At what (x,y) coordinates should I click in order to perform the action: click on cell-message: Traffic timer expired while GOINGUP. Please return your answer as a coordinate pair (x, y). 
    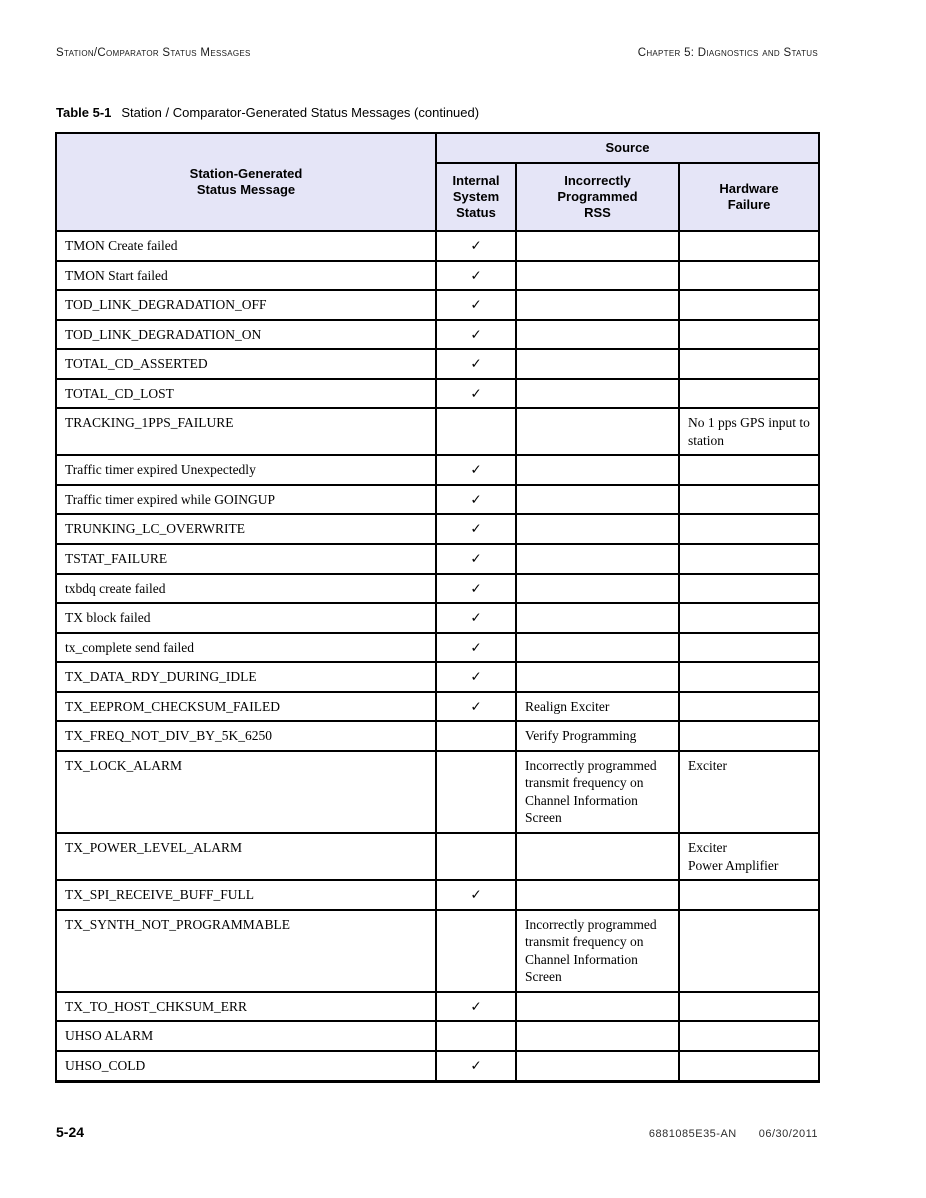
    Looking at the image, I should click on (246, 499).